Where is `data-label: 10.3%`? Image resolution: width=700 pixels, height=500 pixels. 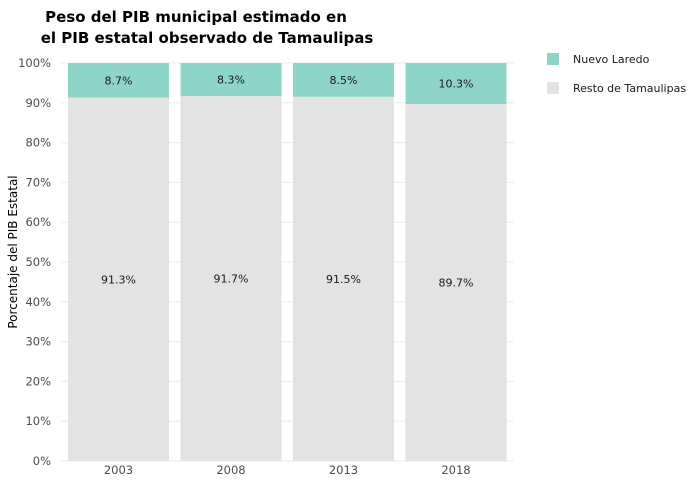
data-label: 10.3% is located at coordinates (456, 83).